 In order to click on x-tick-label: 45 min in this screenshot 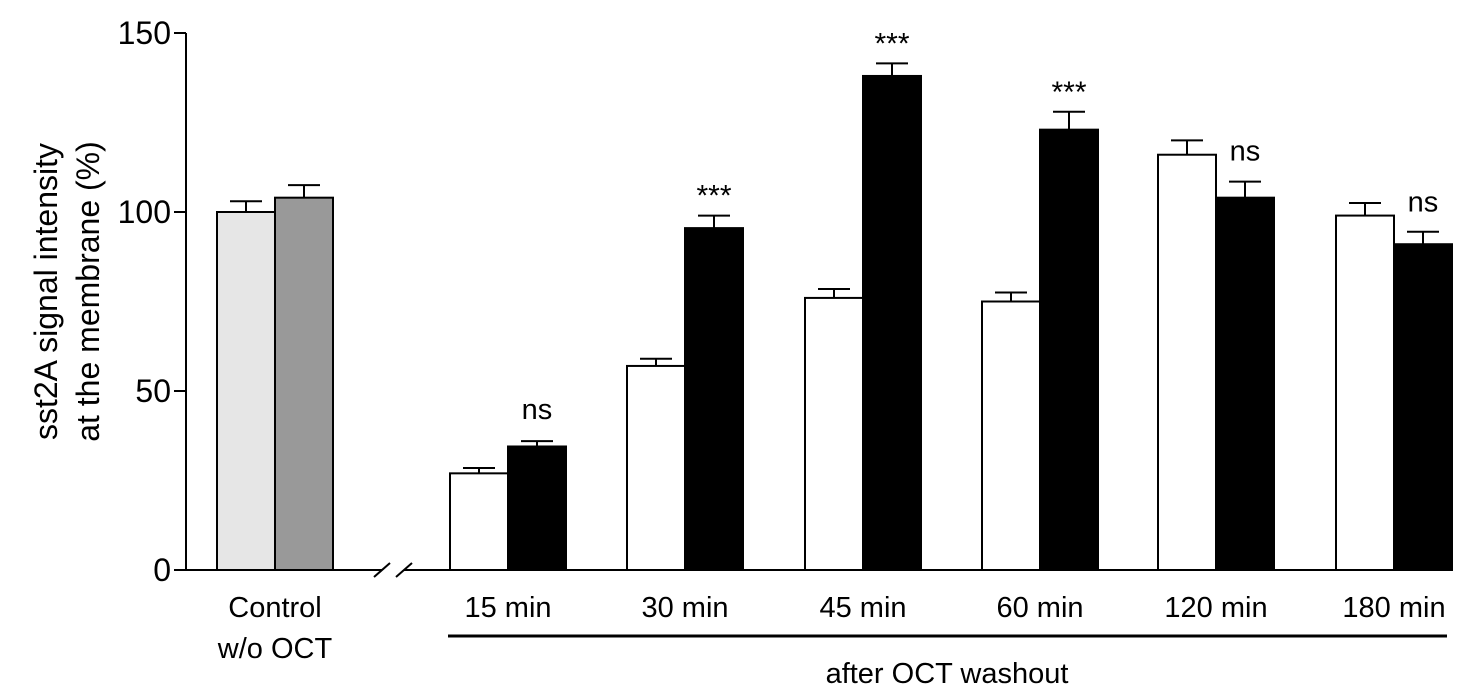, I will do `click(862, 608)`.